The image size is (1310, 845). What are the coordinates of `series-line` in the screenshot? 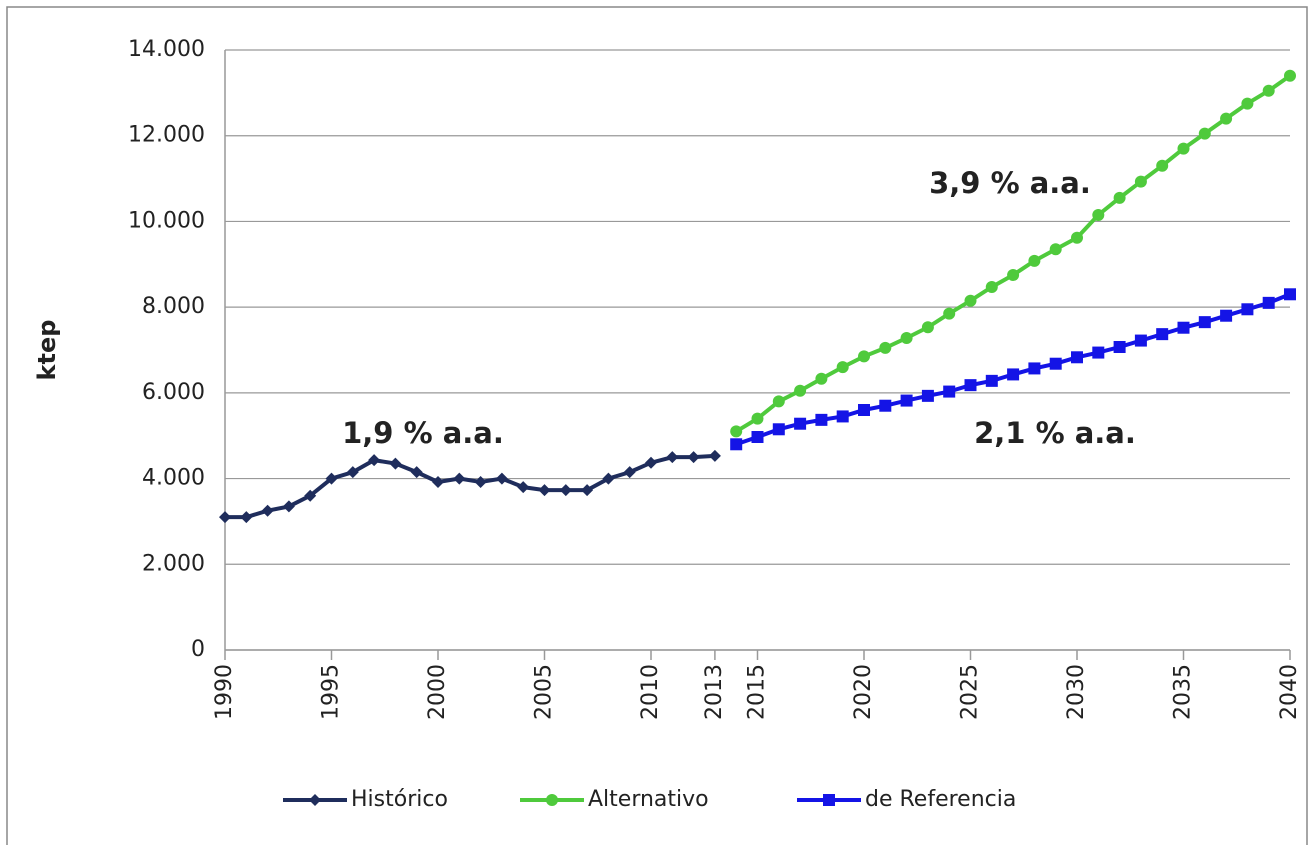 It's located at (470, 486).